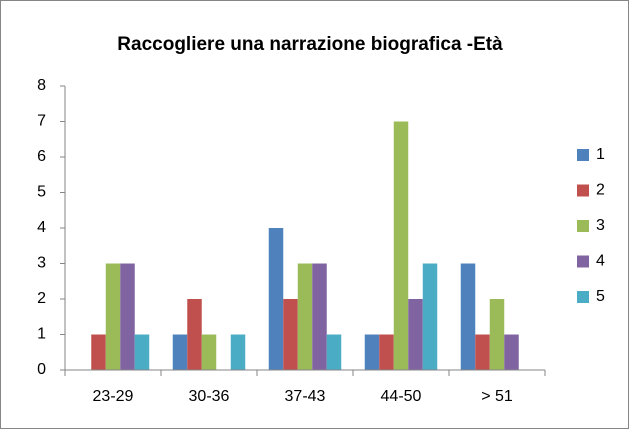 This screenshot has width=629, height=429. Describe the element at coordinates (497, 396) in the screenshot. I see `x-tick-label: > 51` at that location.